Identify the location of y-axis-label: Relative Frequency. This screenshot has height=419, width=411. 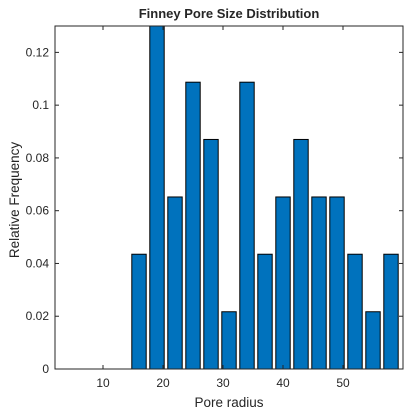
(14, 200).